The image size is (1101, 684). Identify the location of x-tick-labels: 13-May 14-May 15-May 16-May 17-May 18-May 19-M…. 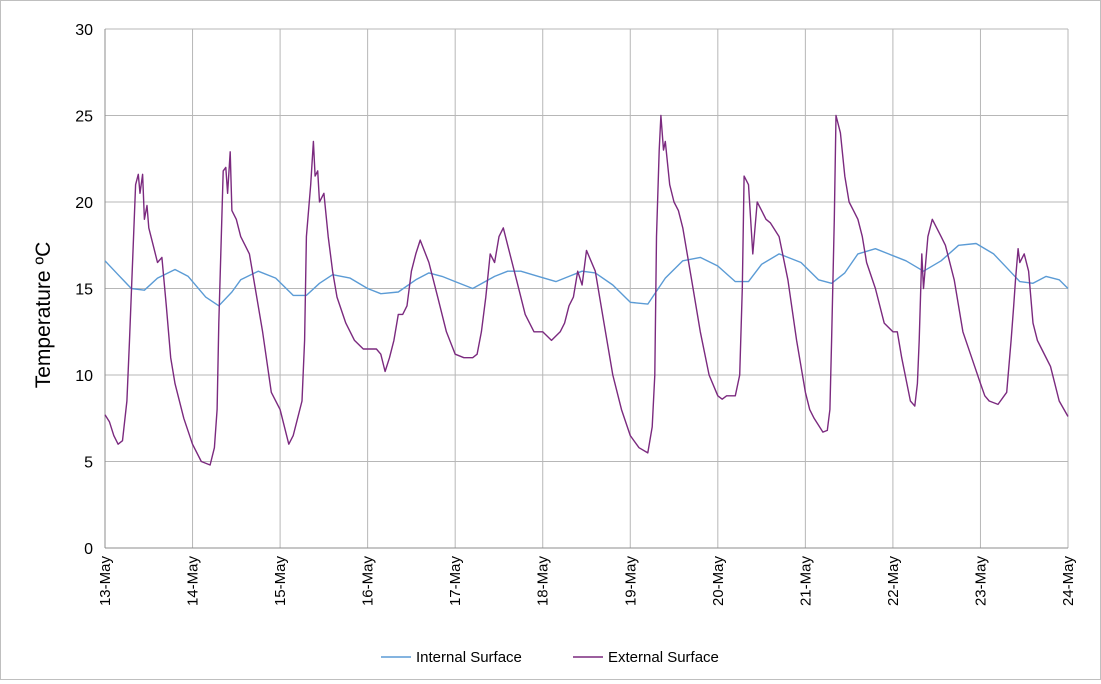
(587, 581).